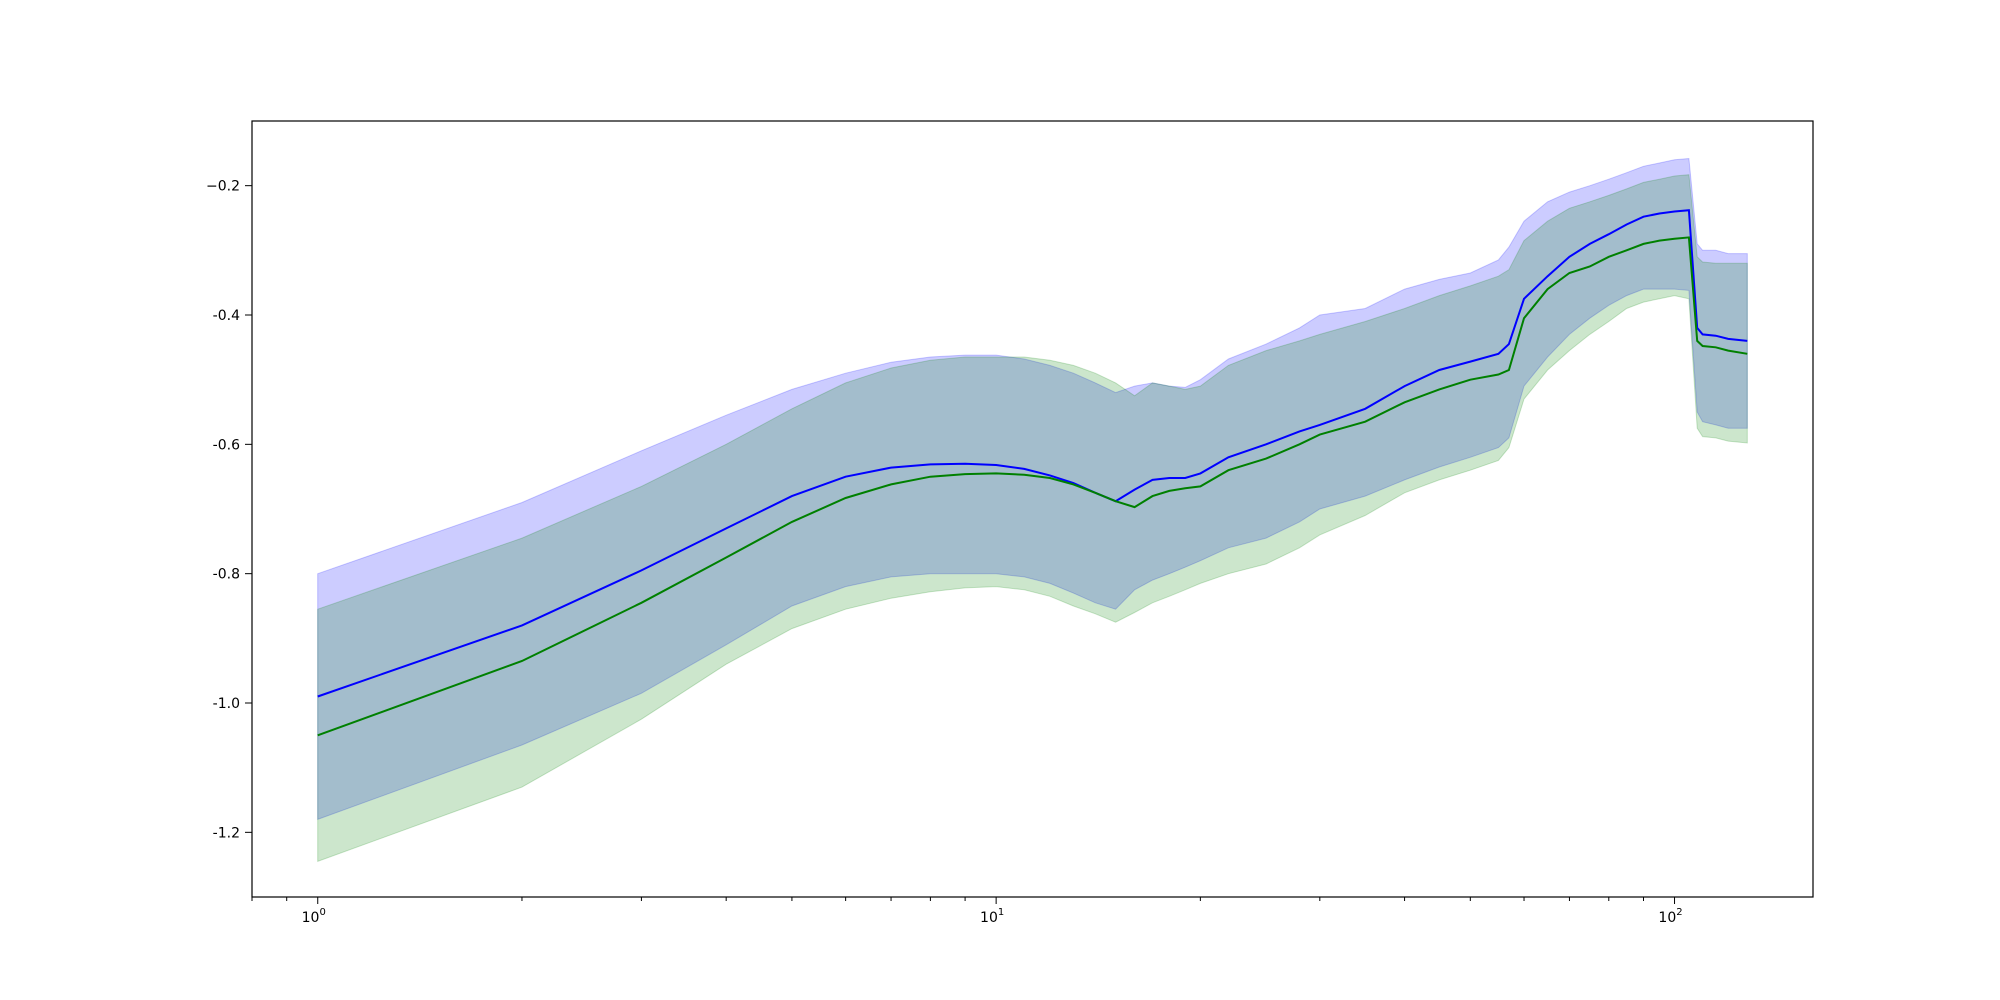 This screenshot has width=2000, height=1000. What do you see at coordinates (226, 833) in the screenshot?
I see `y-tick-label: -1.2` at bounding box center [226, 833].